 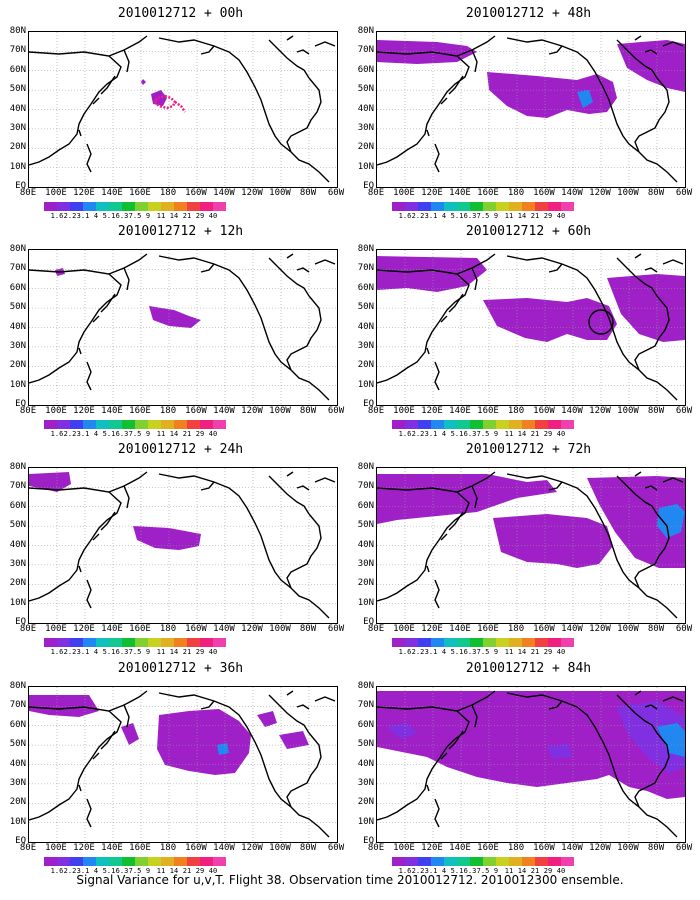 I want to click on longitude-label: 60W, so click(x=684, y=411).